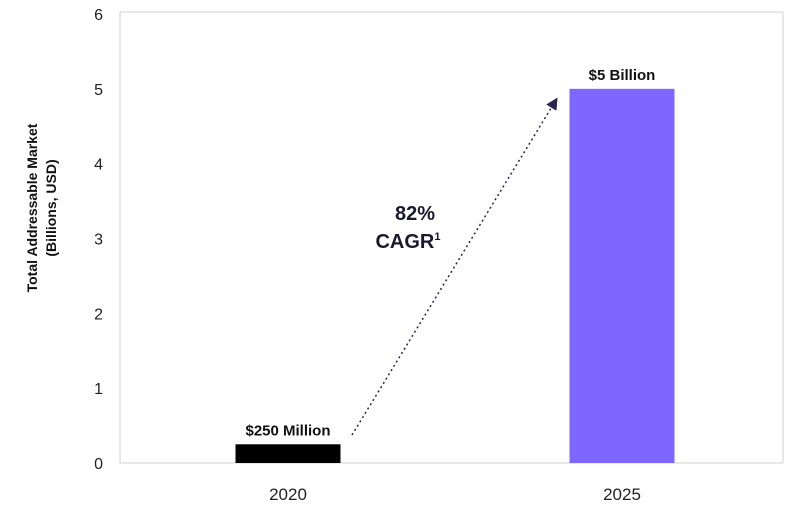 This screenshot has height=521, width=800. What do you see at coordinates (98, 389) in the screenshot?
I see `y-tick-label: 1` at bounding box center [98, 389].